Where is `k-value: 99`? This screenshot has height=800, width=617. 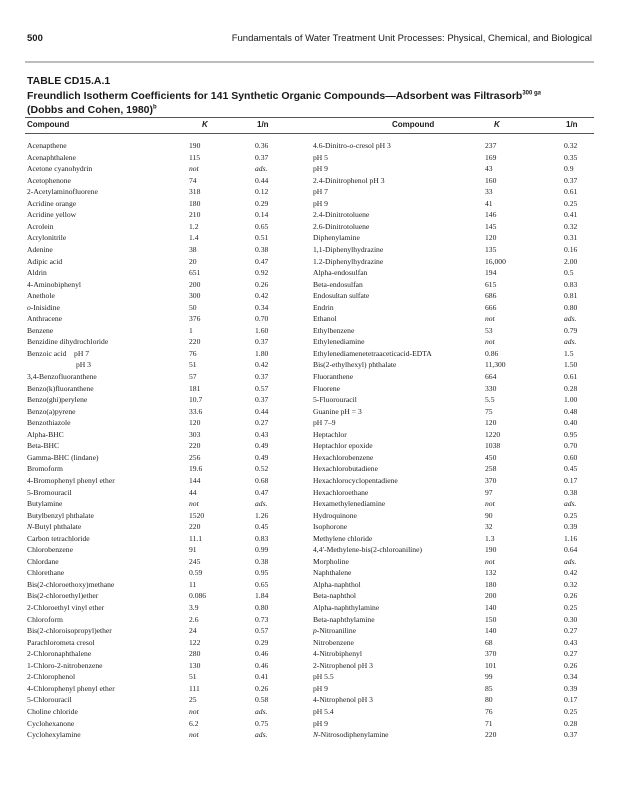
k-value: 99 is located at coordinates (489, 677).